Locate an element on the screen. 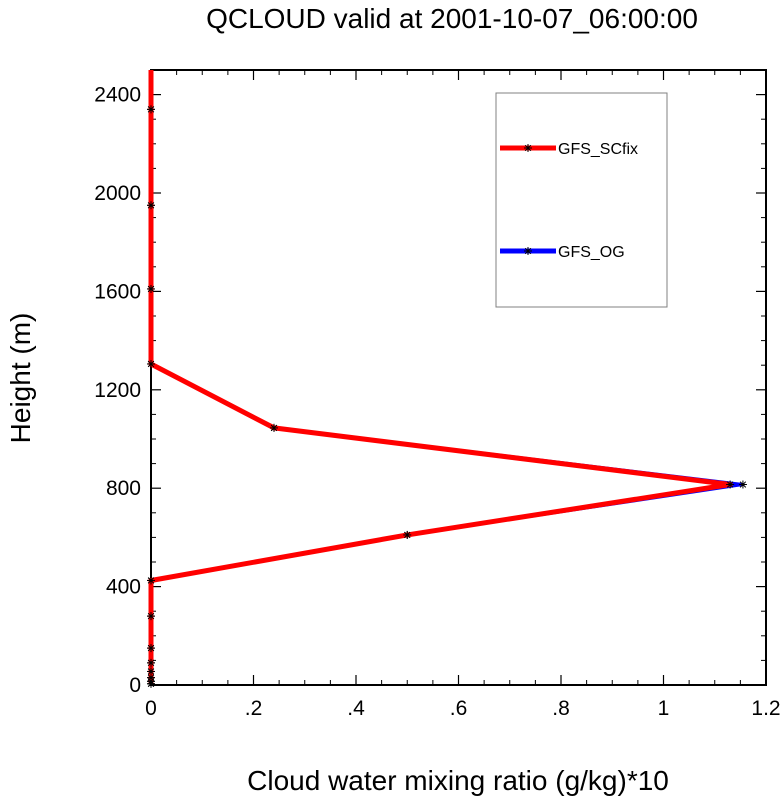 The height and width of the screenshot is (797, 784). x-tick-label: .8 is located at coordinates (561, 708).